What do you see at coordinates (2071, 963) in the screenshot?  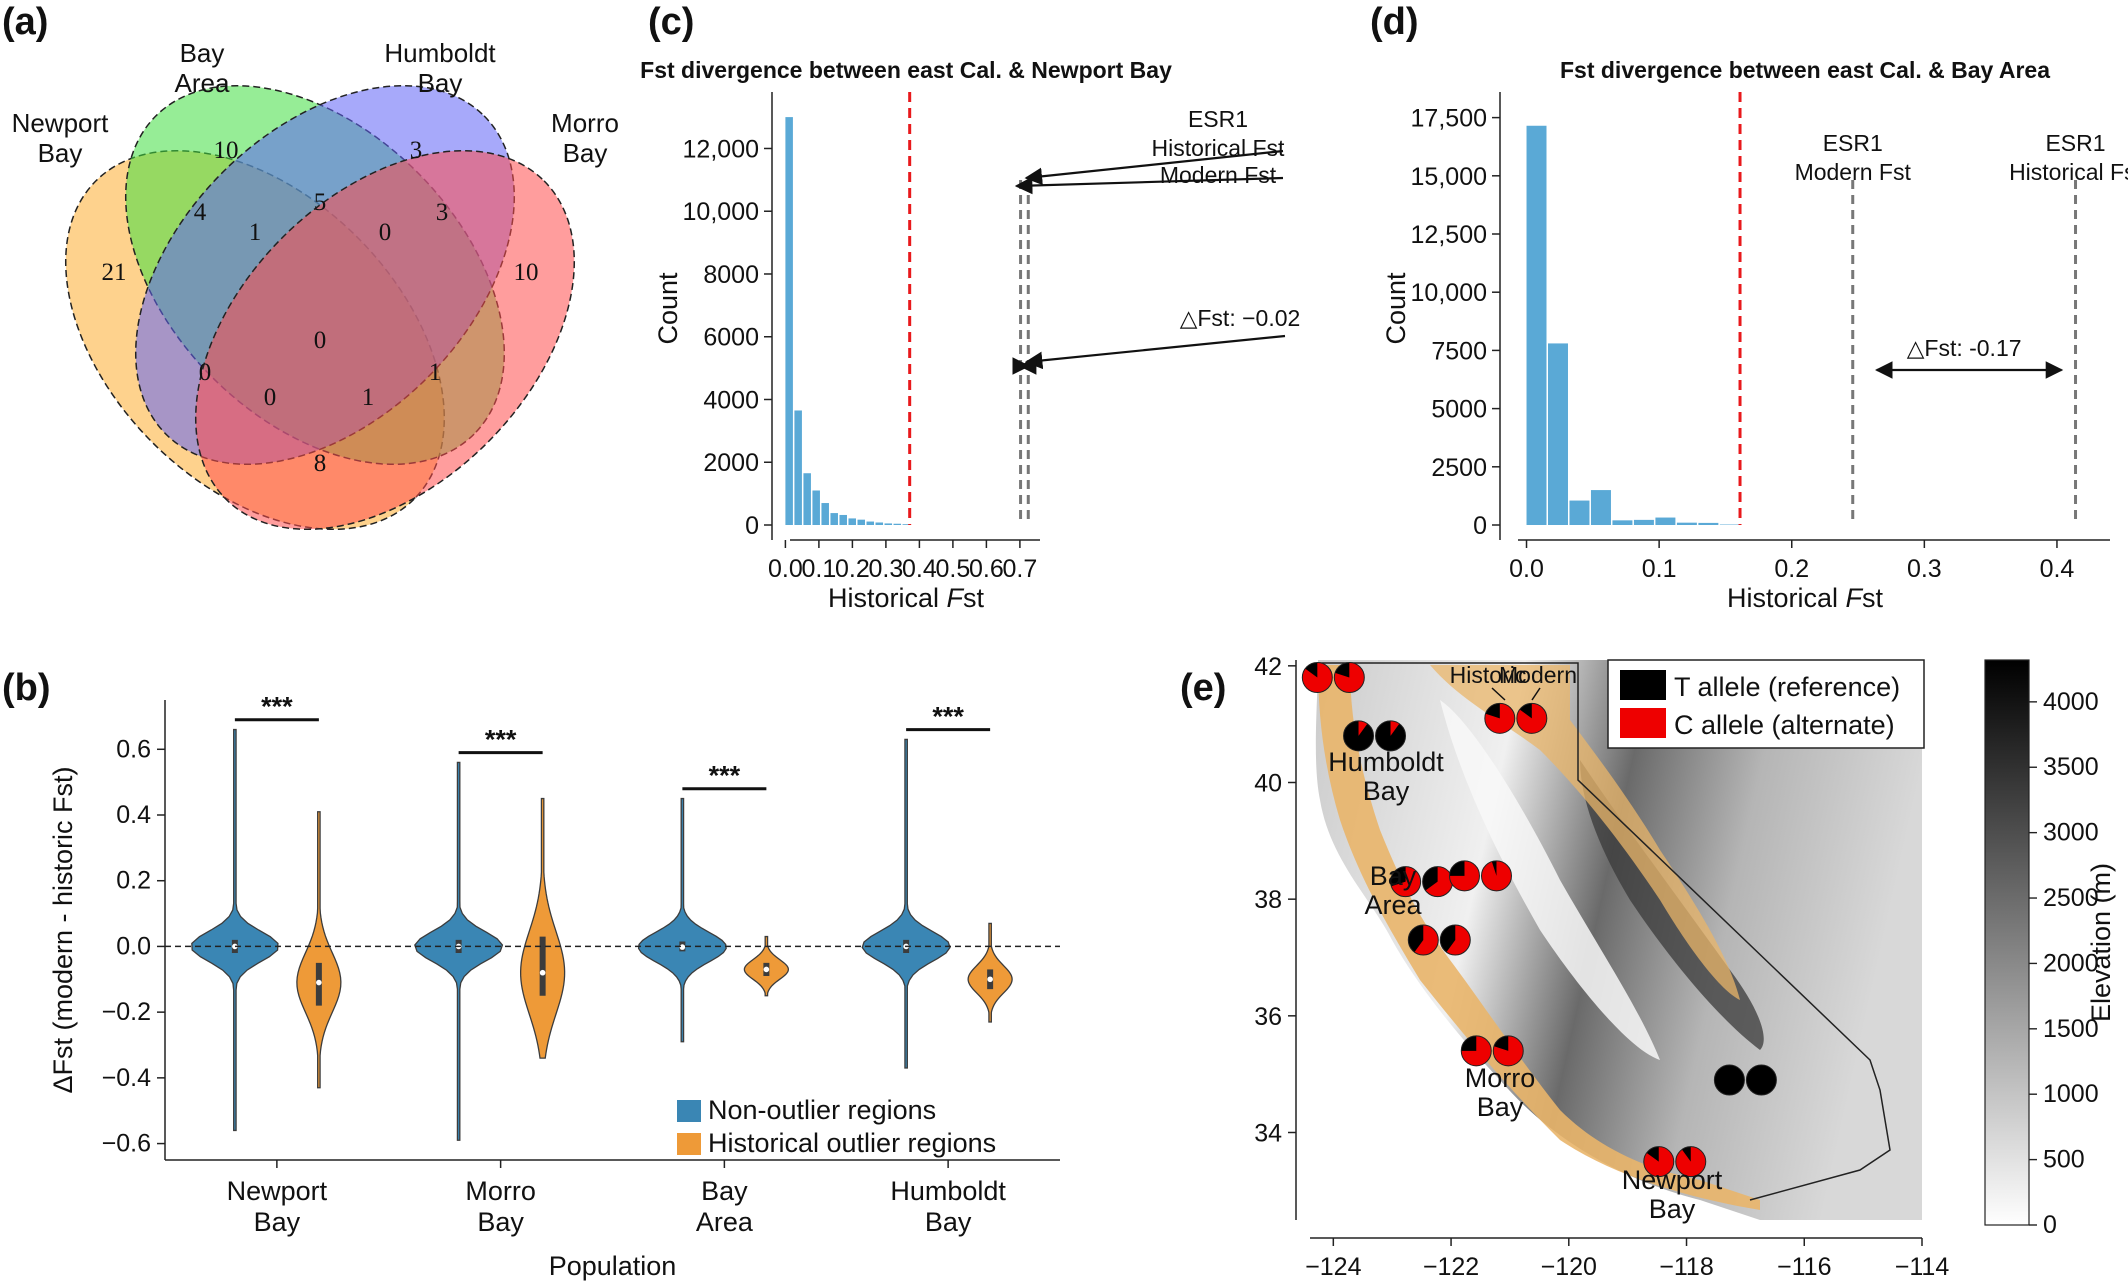 I see `colorbar-tick-label: 2000` at bounding box center [2071, 963].